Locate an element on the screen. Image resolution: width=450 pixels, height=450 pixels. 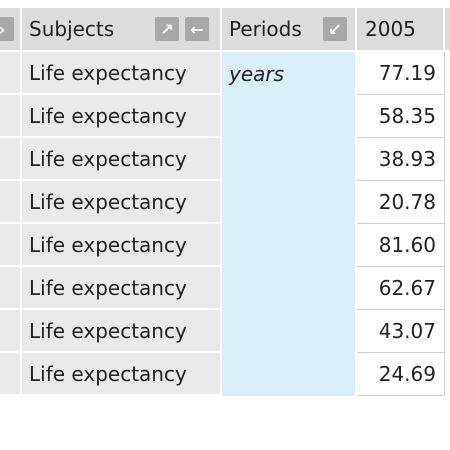
move-left-button: ← is located at coordinates (197, 29).